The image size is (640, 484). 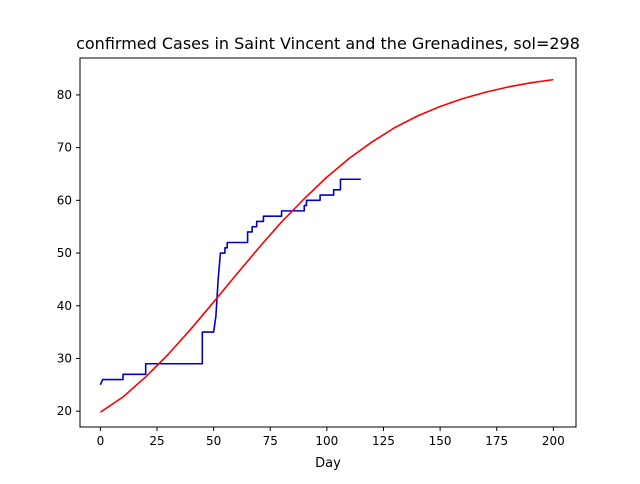 What do you see at coordinates (64, 253) in the screenshot?
I see `y-tick-label: 50` at bounding box center [64, 253].